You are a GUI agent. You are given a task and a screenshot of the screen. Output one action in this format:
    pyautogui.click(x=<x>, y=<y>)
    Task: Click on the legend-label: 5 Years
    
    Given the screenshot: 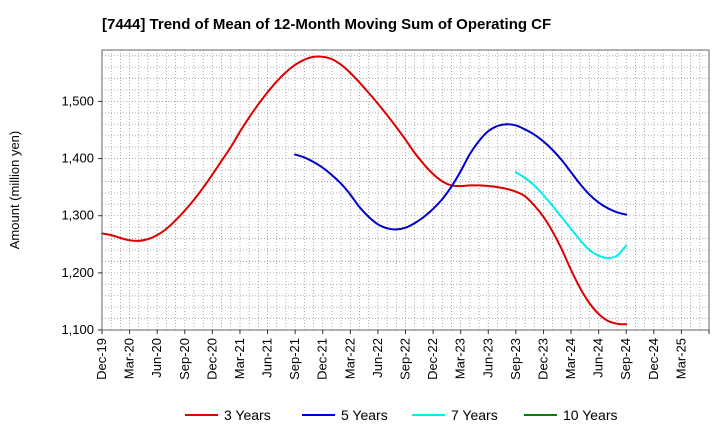 What is the action you would take?
    pyautogui.click(x=364, y=415)
    